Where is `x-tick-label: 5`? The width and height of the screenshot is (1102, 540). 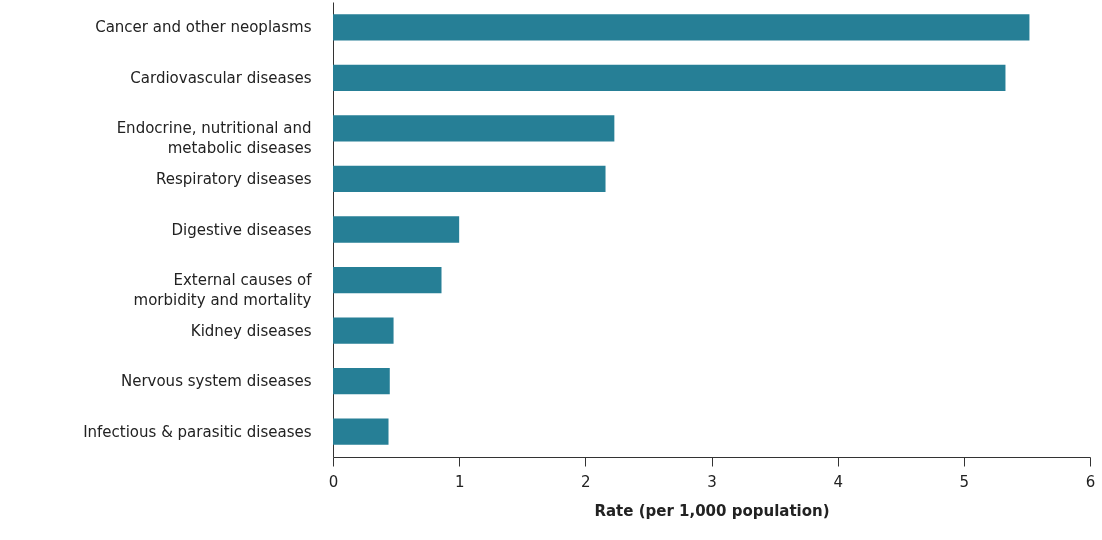 x-tick-label: 5 is located at coordinates (964, 481).